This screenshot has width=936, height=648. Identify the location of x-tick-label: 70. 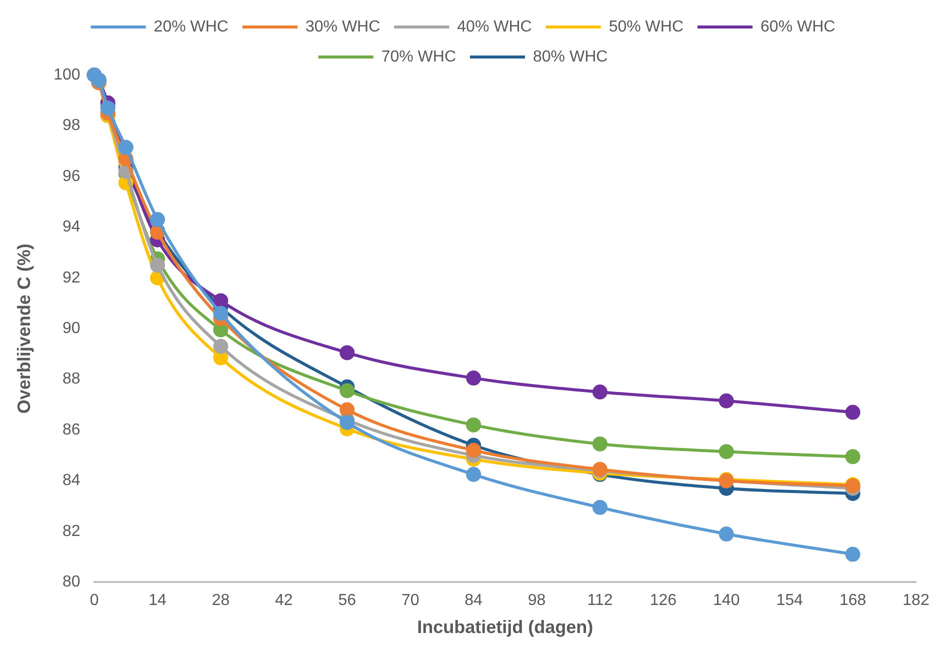
(410, 601).